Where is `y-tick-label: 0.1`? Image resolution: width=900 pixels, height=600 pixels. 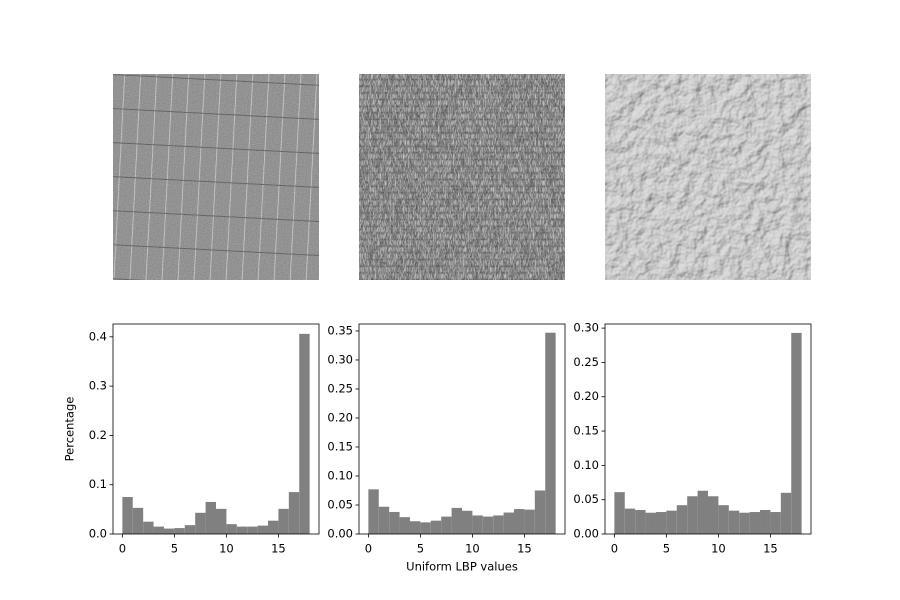 y-tick-label: 0.1 is located at coordinates (98, 484).